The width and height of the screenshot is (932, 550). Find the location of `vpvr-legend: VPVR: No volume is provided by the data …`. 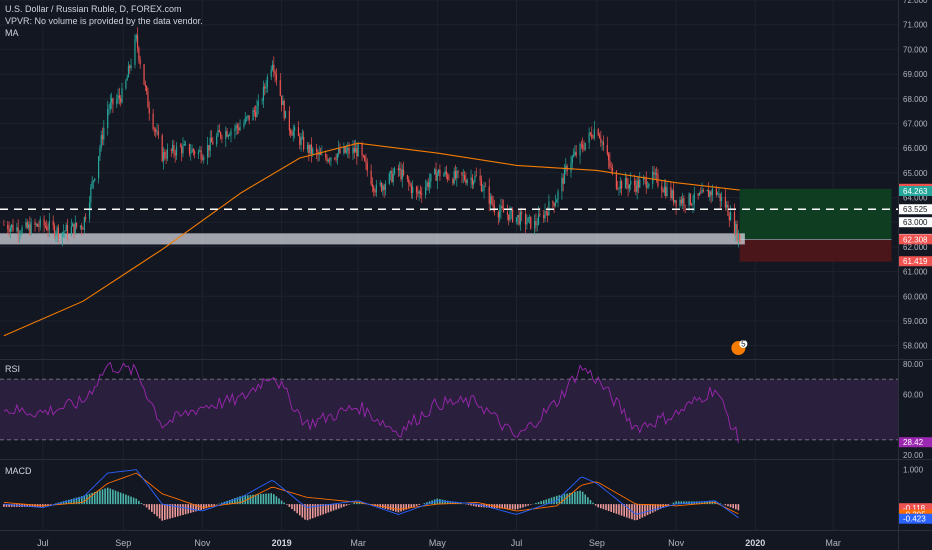

vpvr-legend: VPVR: No volume is provided by the data … is located at coordinates (104, 21).